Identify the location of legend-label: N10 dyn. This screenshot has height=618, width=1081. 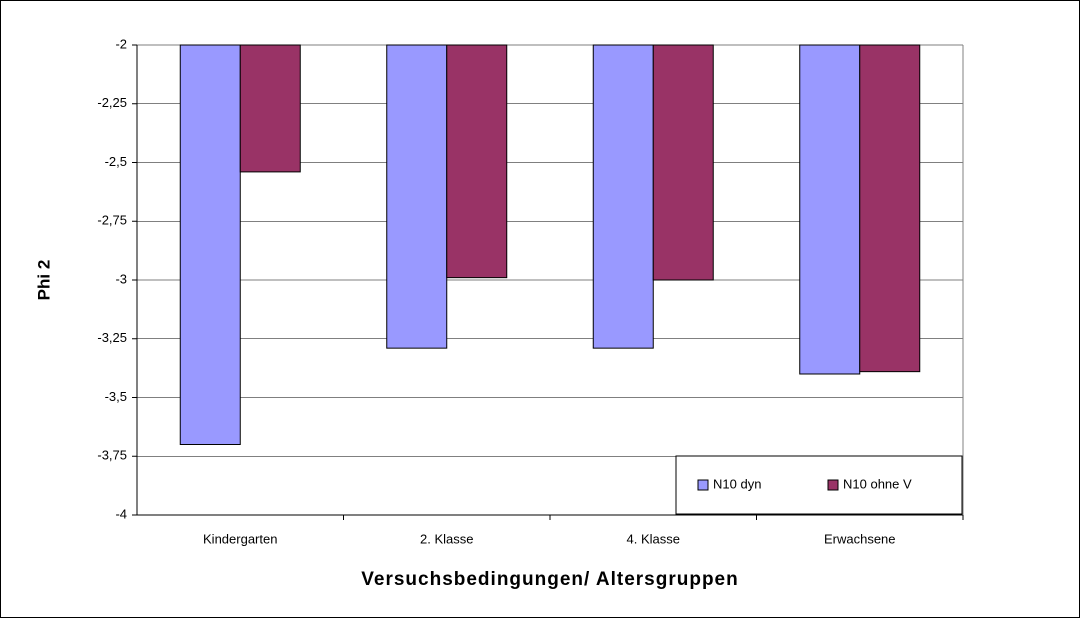
(737, 483).